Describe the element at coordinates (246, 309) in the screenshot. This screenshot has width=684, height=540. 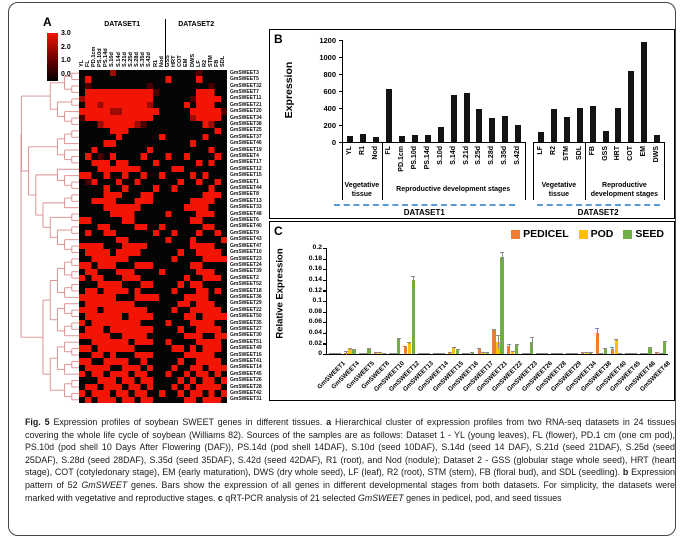
I see `heatmap-row-label: GmSWEET22` at that location.